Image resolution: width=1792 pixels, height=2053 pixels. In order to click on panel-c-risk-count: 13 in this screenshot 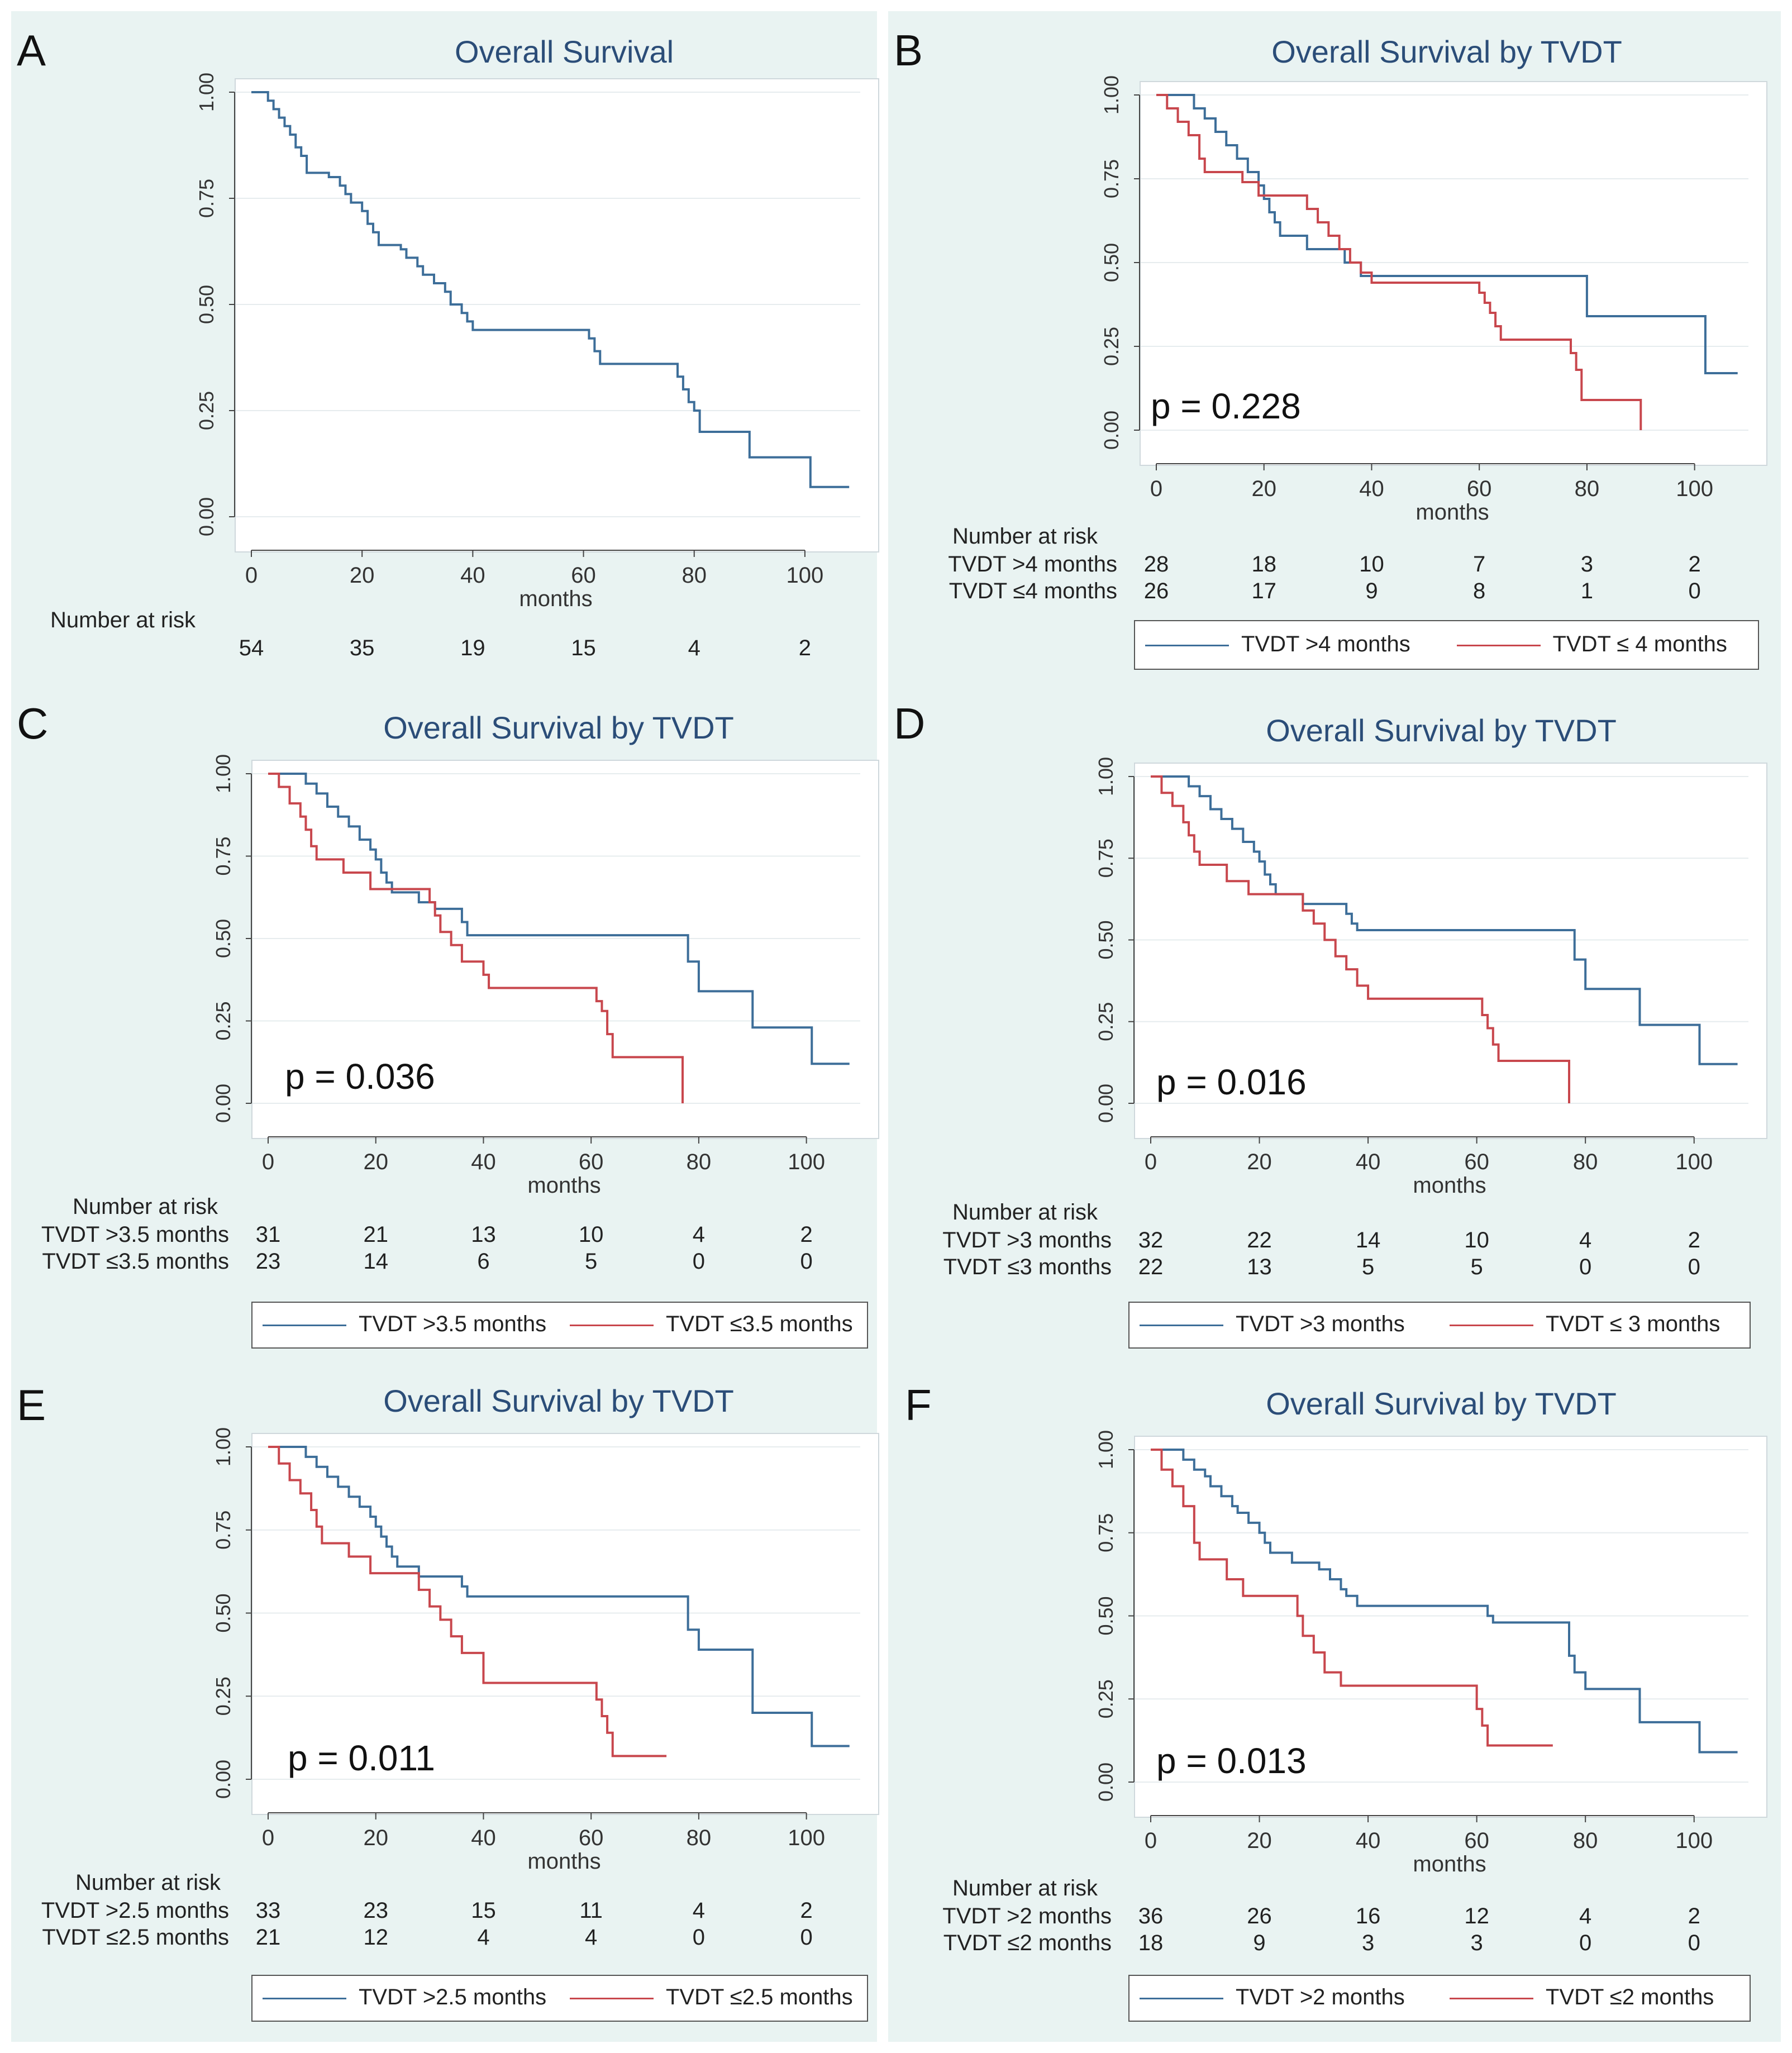, I will do `click(483, 1234)`.